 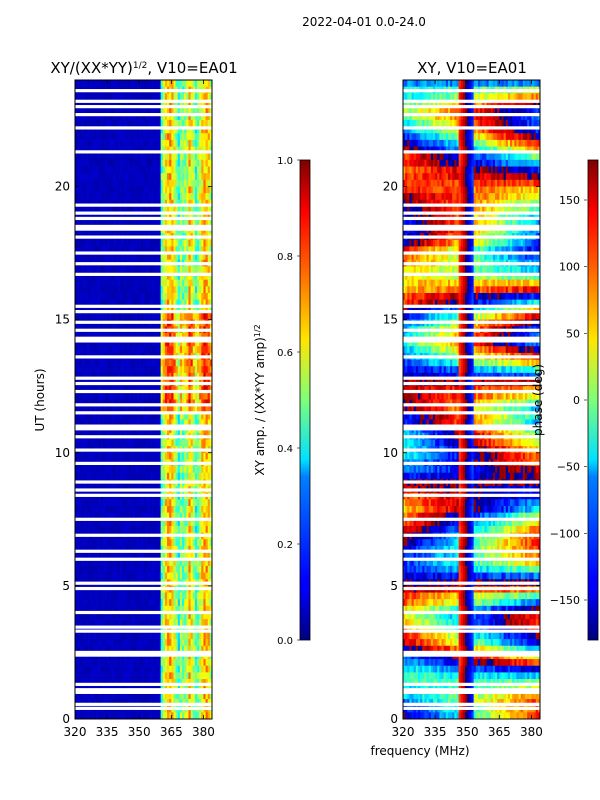 What do you see at coordinates (364, 22) in the screenshot?
I see `figure-suptitle: 2022-04-01 0.0-24.0` at bounding box center [364, 22].